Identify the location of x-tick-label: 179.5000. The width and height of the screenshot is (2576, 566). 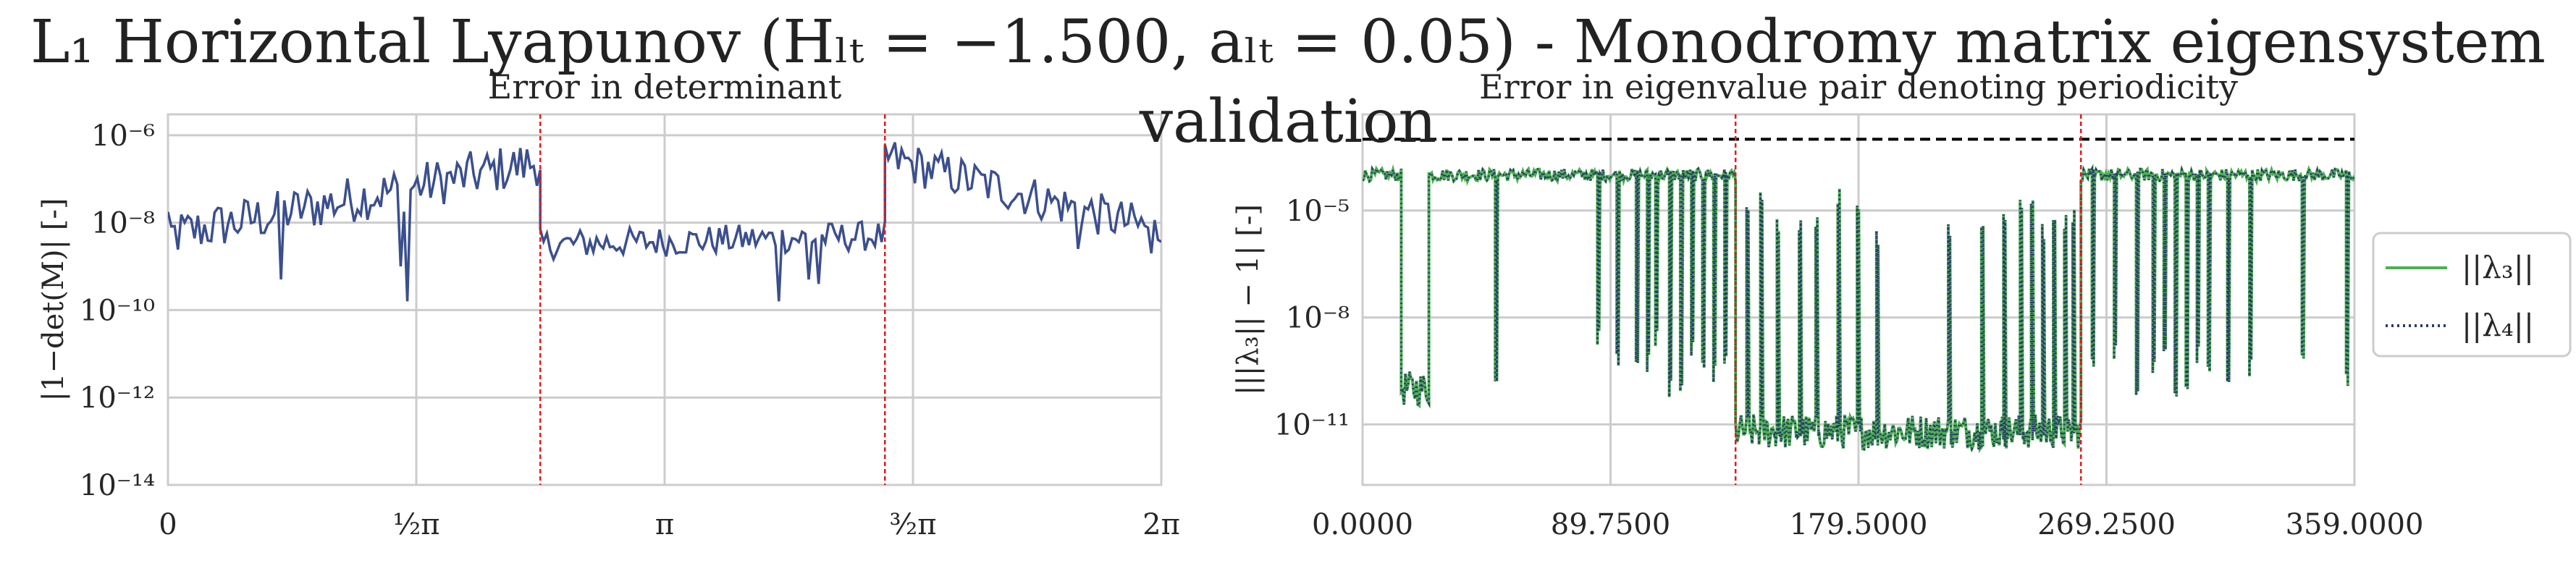
(1859, 524).